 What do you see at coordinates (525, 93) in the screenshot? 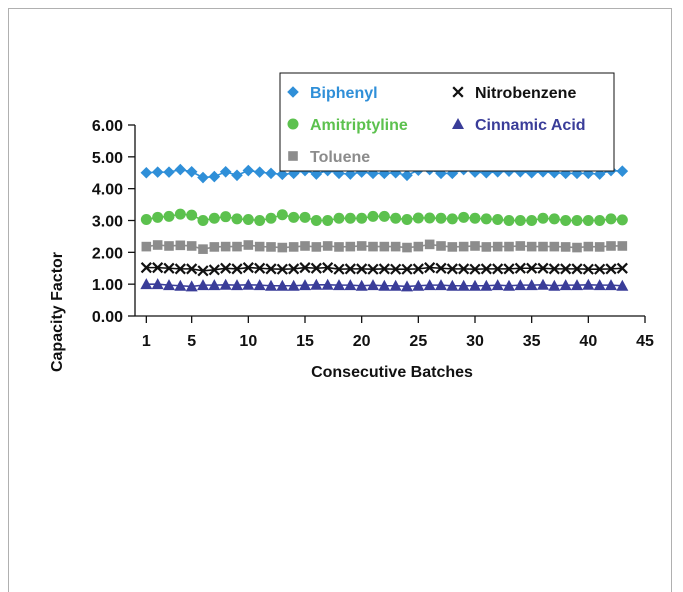
I see `legend-label-nitrobenzene: Nitrobenzene` at bounding box center [525, 93].